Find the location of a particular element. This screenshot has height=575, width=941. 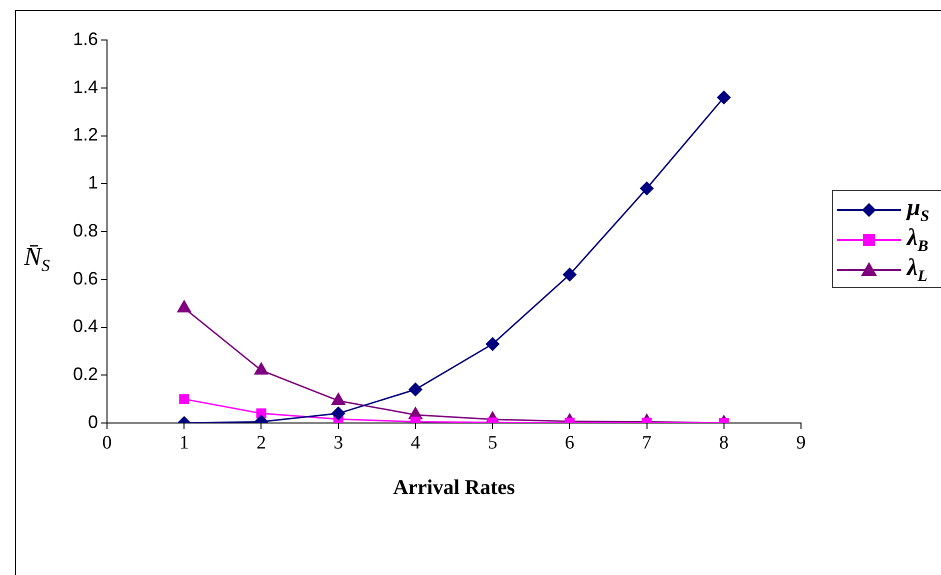

y-tick-label: 1 is located at coordinates (93, 182).